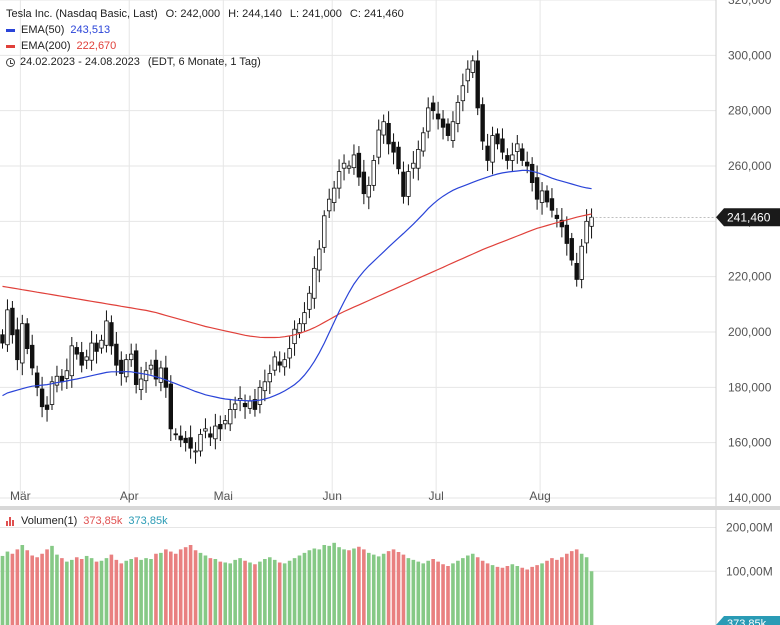  Describe the element at coordinates (223, 496) in the screenshot. I see `month-tick-label: Mai` at that location.